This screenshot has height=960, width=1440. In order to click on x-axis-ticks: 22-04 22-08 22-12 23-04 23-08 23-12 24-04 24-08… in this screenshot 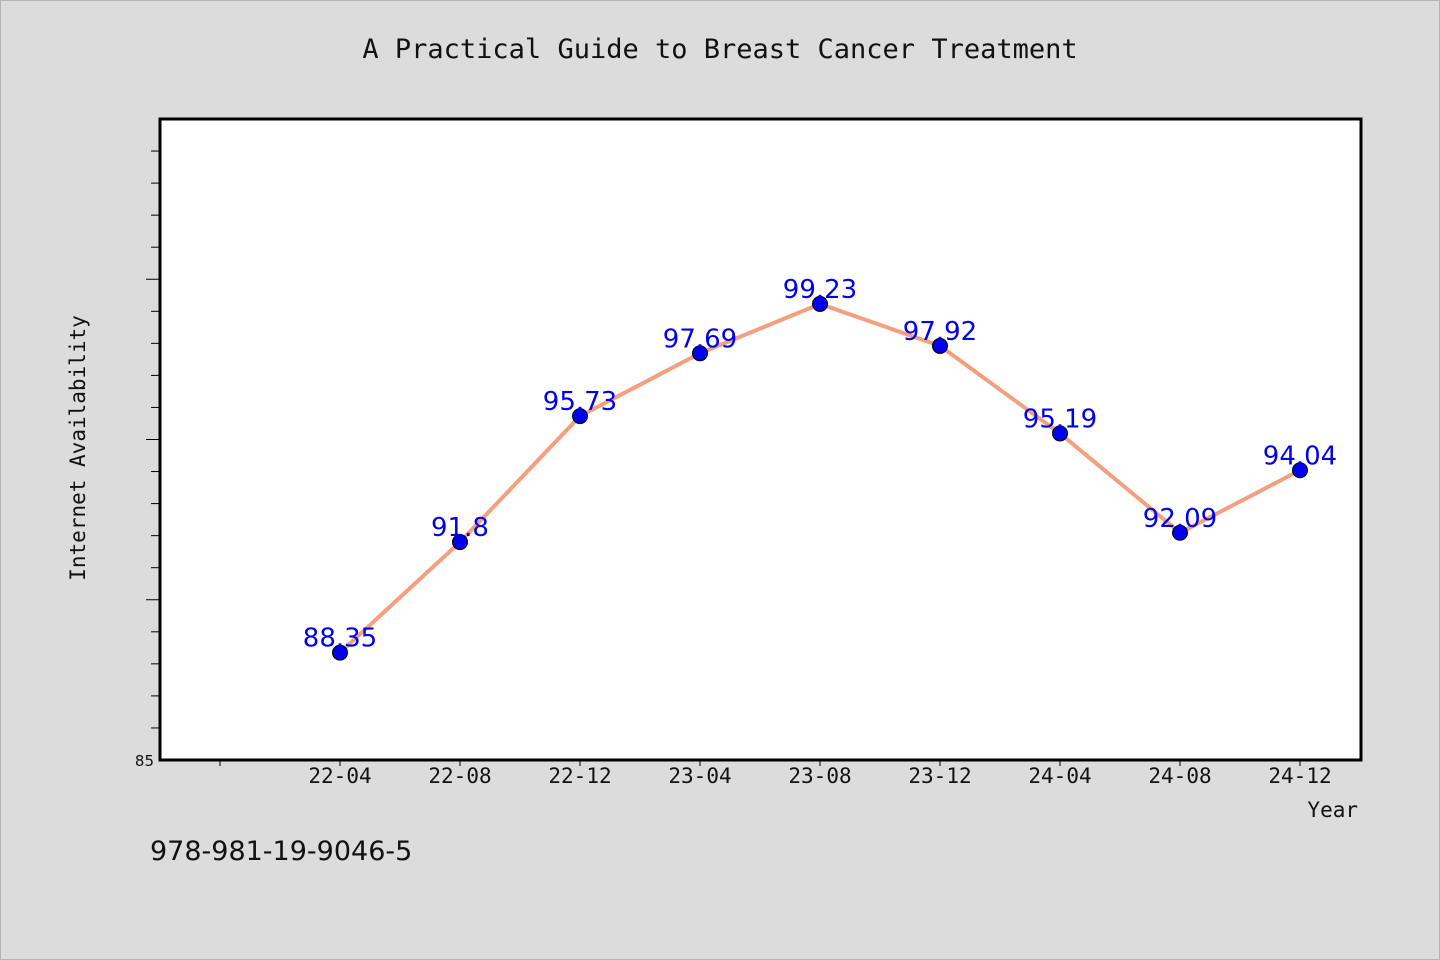, I will do `click(775, 774)`.